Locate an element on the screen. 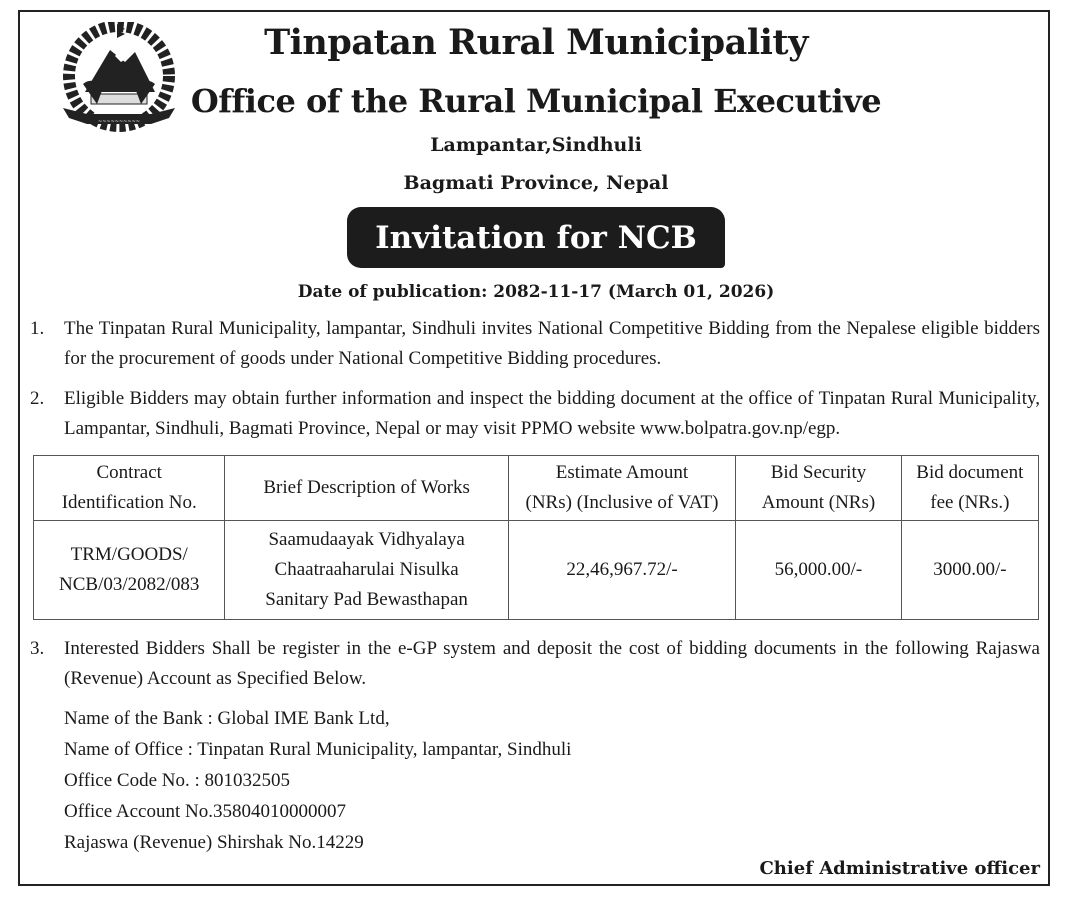  cell-line: 56,000.00/- is located at coordinates (818, 569).